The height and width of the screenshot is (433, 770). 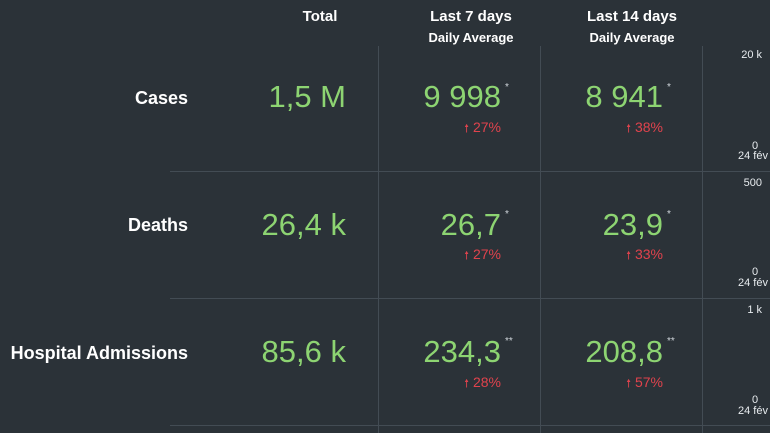 What do you see at coordinates (486, 254) in the screenshot?
I see `deaths-change-7-value: 27%` at bounding box center [486, 254].